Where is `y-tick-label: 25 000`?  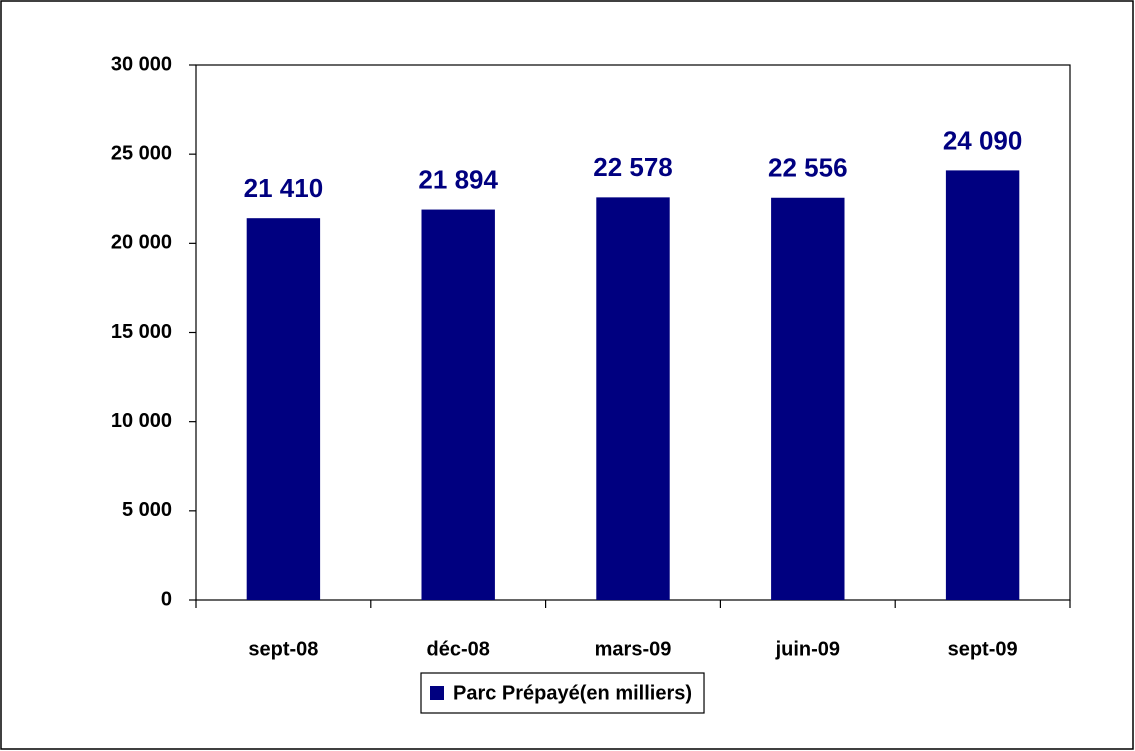
y-tick-label: 25 000 is located at coordinates (141, 153).